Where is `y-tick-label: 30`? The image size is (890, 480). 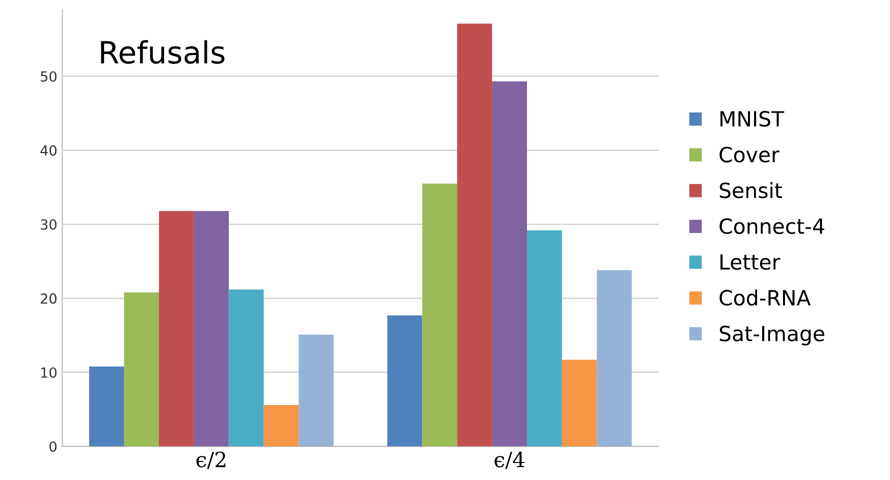 y-tick-label: 30 is located at coordinates (48, 224).